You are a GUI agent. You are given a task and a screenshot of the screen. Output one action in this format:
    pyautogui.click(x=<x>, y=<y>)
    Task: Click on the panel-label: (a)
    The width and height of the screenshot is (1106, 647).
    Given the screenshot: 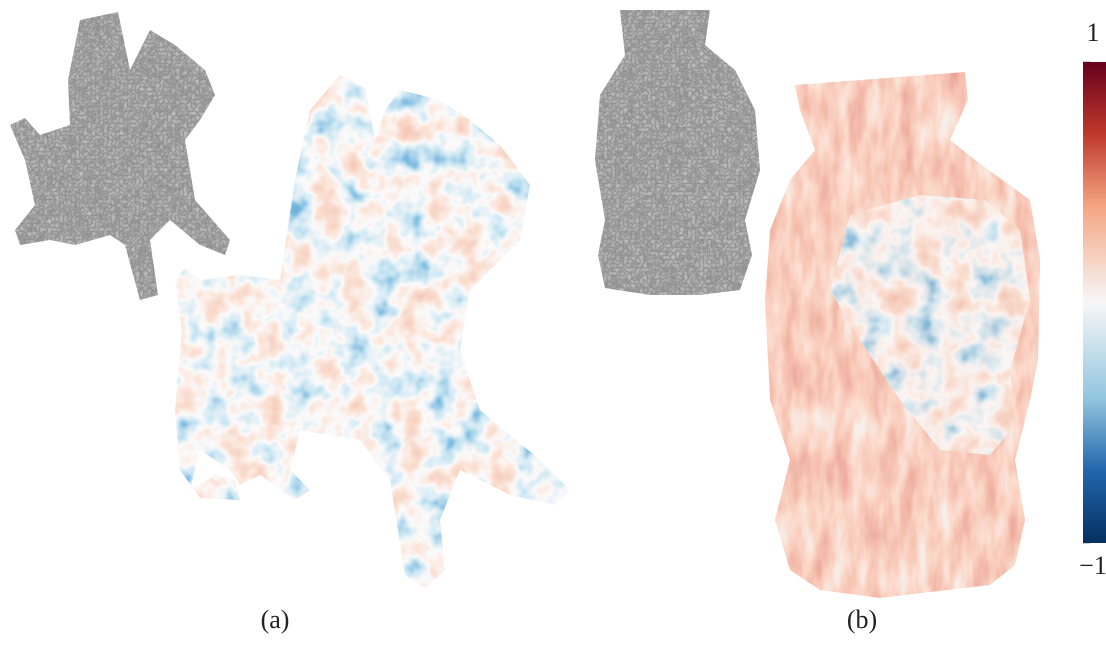 What is the action you would take?
    pyautogui.click(x=275, y=619)
    